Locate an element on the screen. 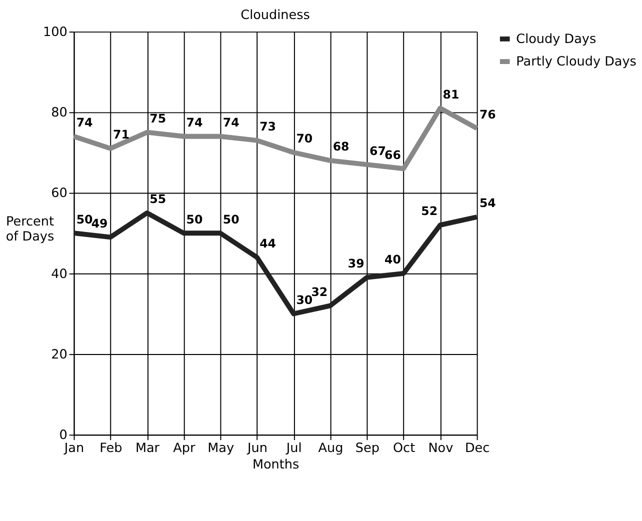  data-label: 81 is located at coordinates (451, 94).